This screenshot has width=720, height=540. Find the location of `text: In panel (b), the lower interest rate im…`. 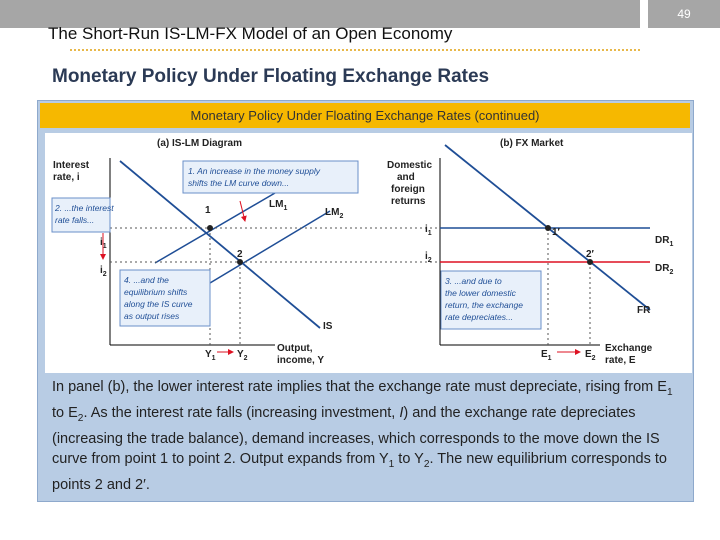

text: In panel (b), the lower interest rate im… is located at coordinates (359, 387).